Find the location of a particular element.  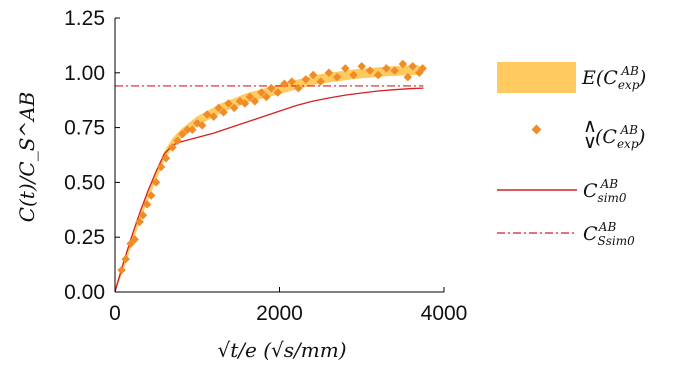

legend-marker-vee-icon: ∨ is located at coordinates (590, 142).